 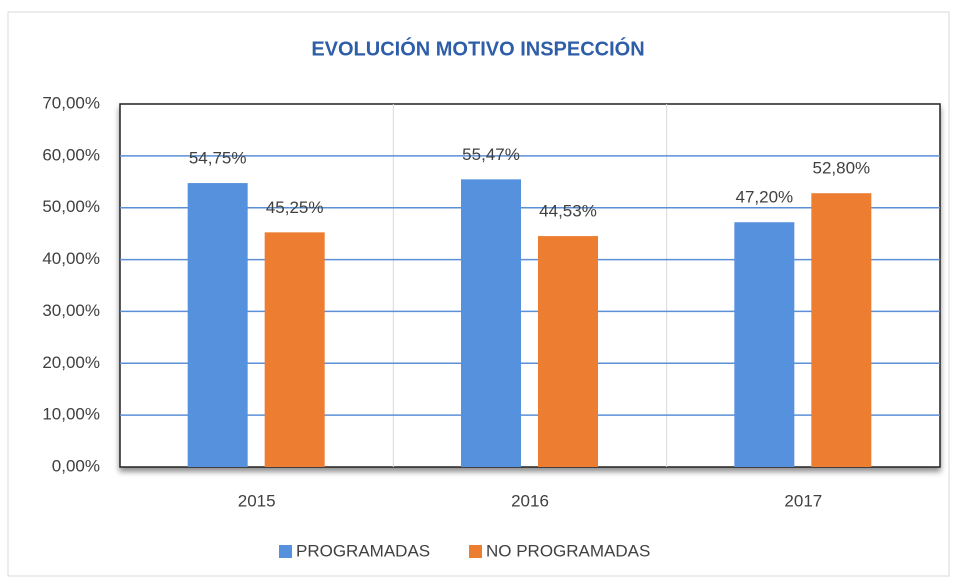 I want to click on x-tick-label: 2016, so click(x=530, y=500).